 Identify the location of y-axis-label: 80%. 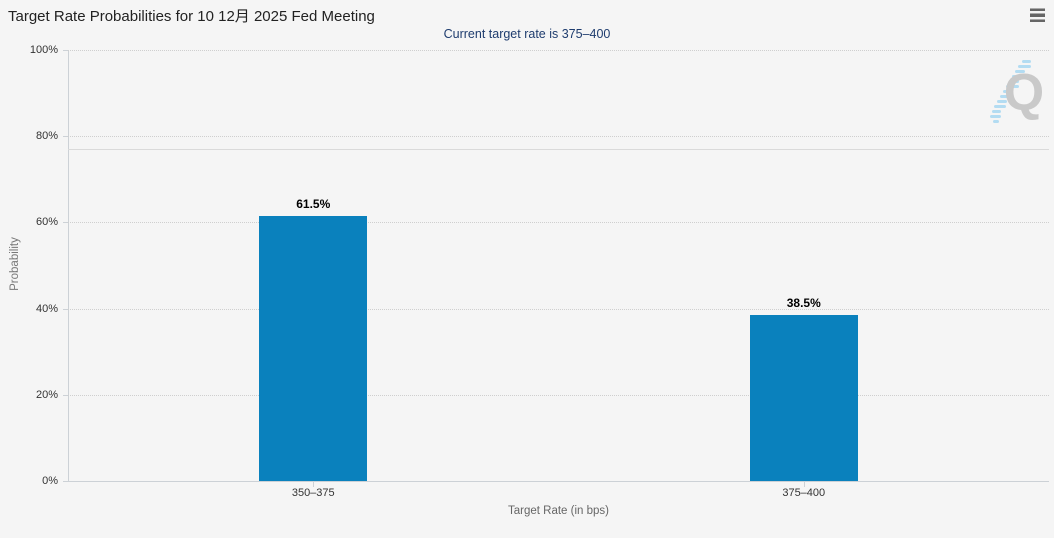
(46, 136).